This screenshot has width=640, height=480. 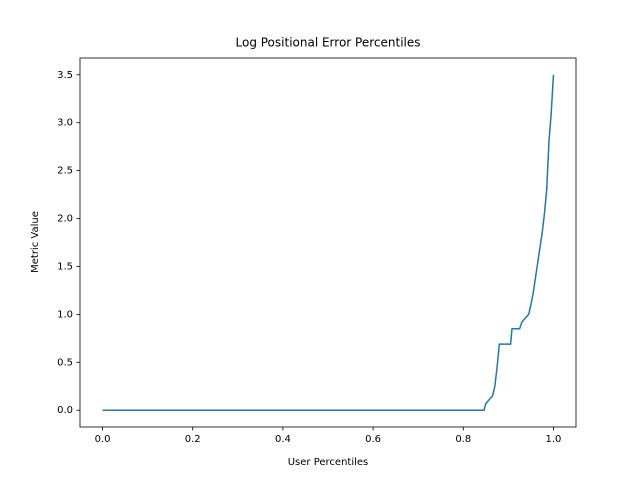 What do you see at coordinates (103, 439) in the screenshot?
I see `x-tick-label: 0.0` at bounding box center [103, 439].